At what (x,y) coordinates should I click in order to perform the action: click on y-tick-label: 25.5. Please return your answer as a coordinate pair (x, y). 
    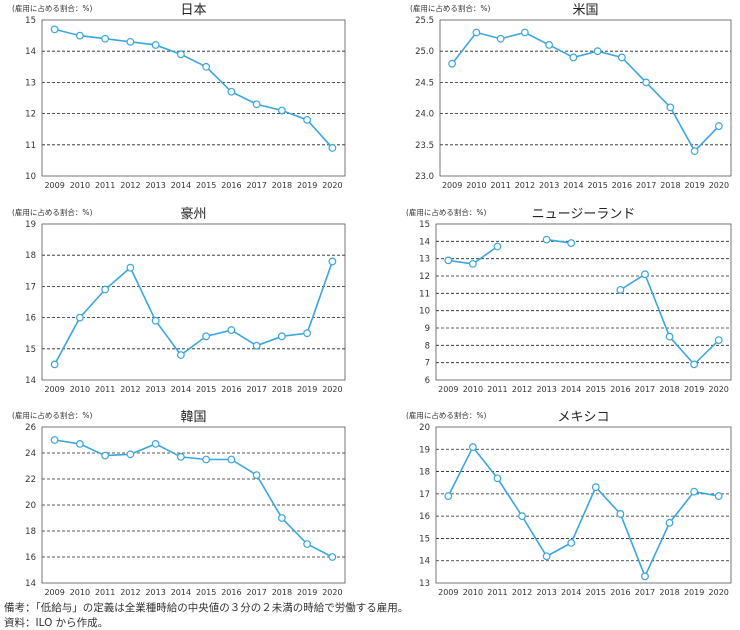
    Looking at the image, I should click on (424, 21).